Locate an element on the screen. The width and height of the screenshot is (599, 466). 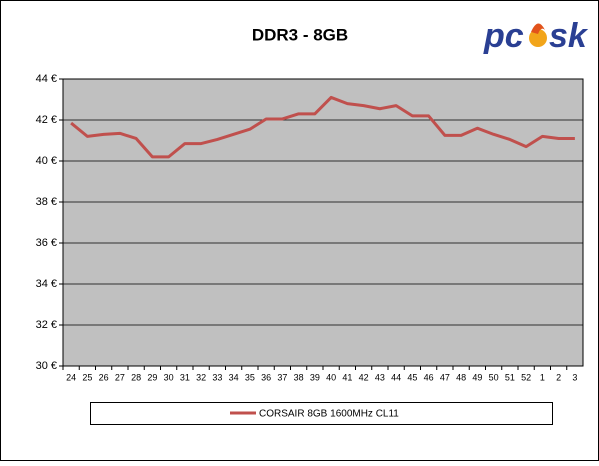
series-line is located at coordinates (322, 127).